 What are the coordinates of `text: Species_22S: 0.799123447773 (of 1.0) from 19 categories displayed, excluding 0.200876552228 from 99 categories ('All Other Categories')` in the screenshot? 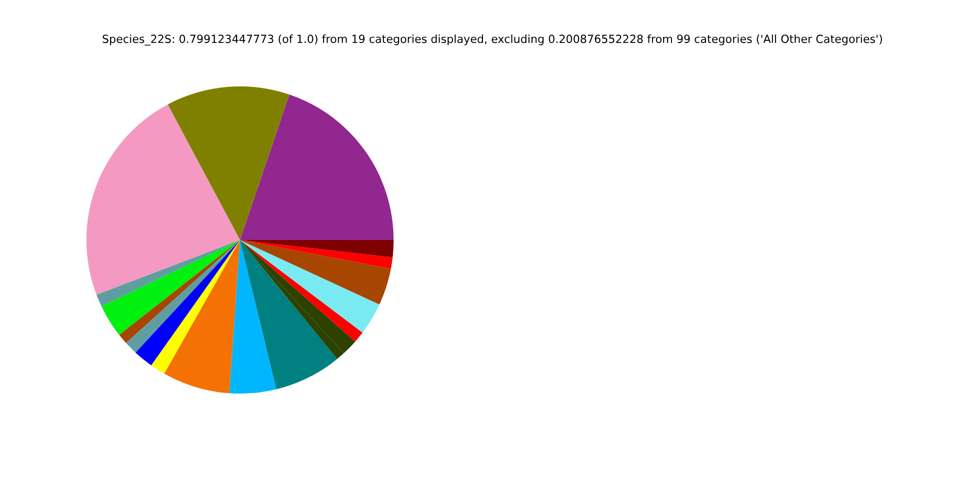 It's located at (492, 40).